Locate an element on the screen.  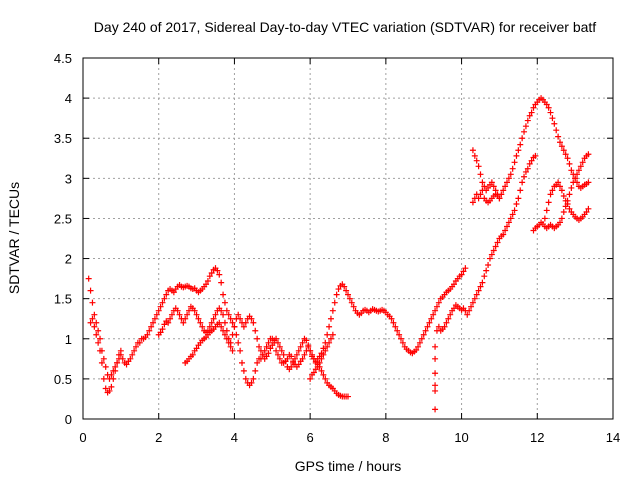
x-tick-label: 14 is located at coordinates (613, 437).